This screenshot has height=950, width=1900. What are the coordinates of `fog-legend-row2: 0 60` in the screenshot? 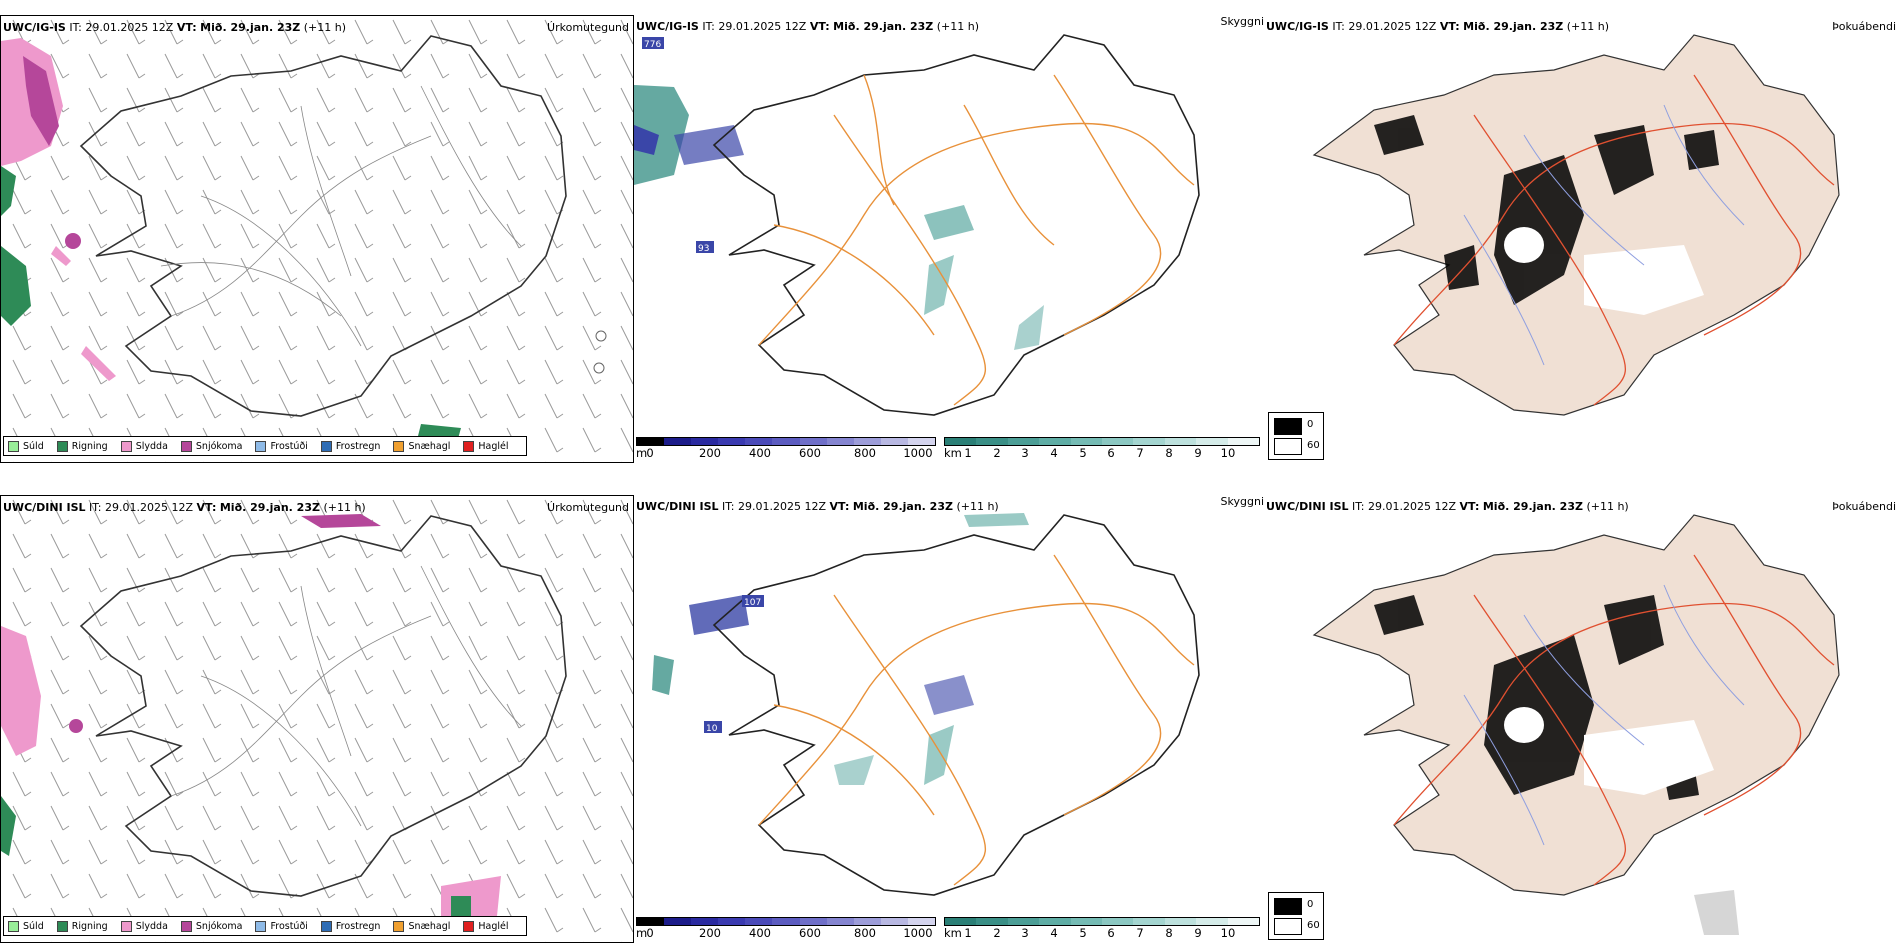 It's located at (1296, 916).